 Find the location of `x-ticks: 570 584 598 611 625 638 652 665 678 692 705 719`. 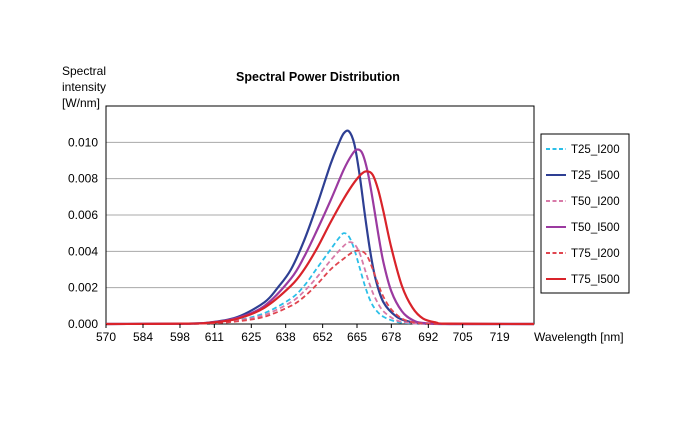

x-ticks: 570 584 598 611 625 638 652 665 678 692 705 719 is located at coordinates (303, 334).